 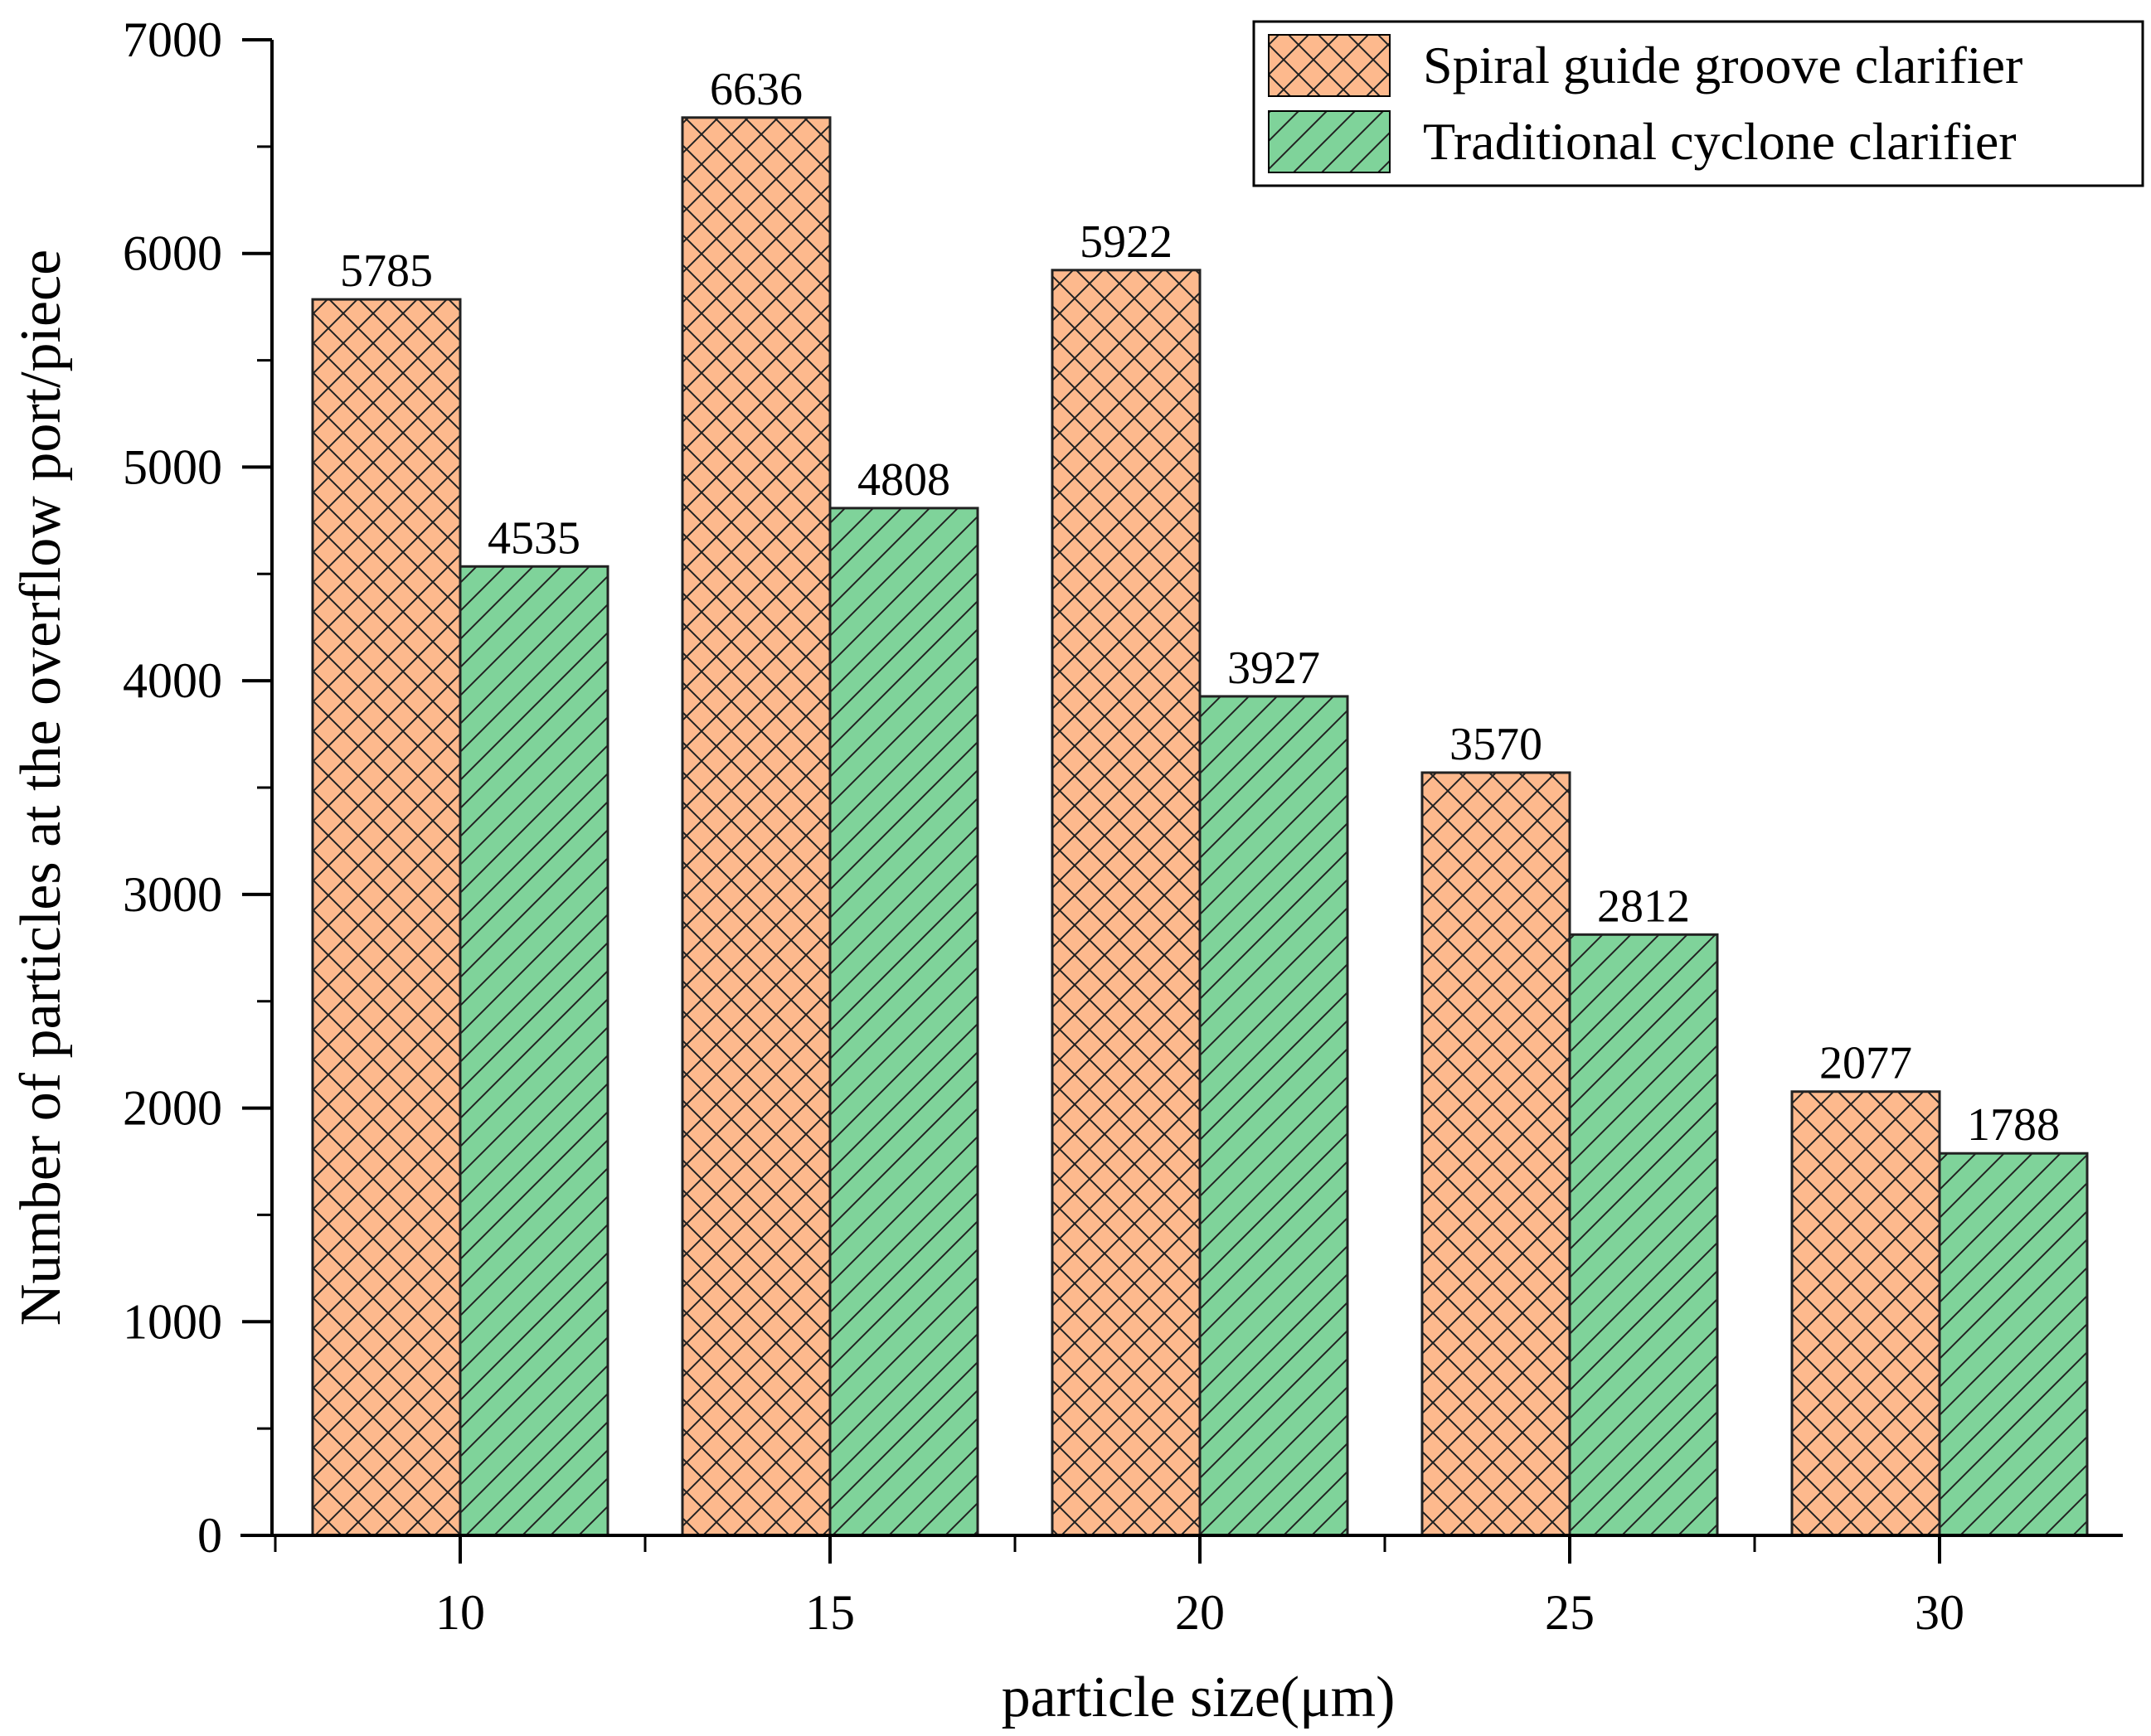 What do you see at coordinates (1200, 1612) in the screenshot?
I see `x-tick-label-20: 20` at bounding box center [1200, 1612].